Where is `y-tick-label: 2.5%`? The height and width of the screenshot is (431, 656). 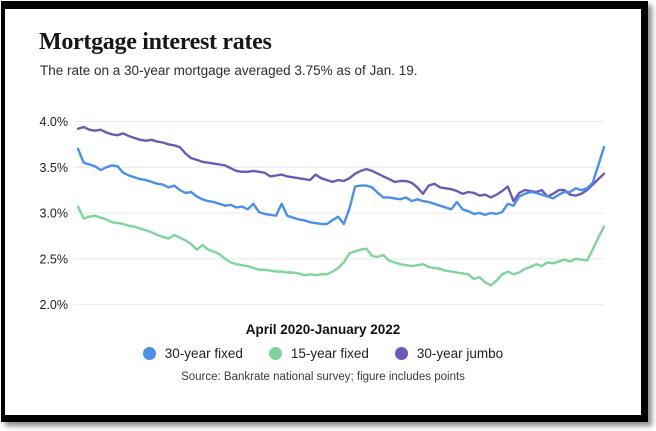
y-tick-label: 2.5% is located at coordinates (54, 259).